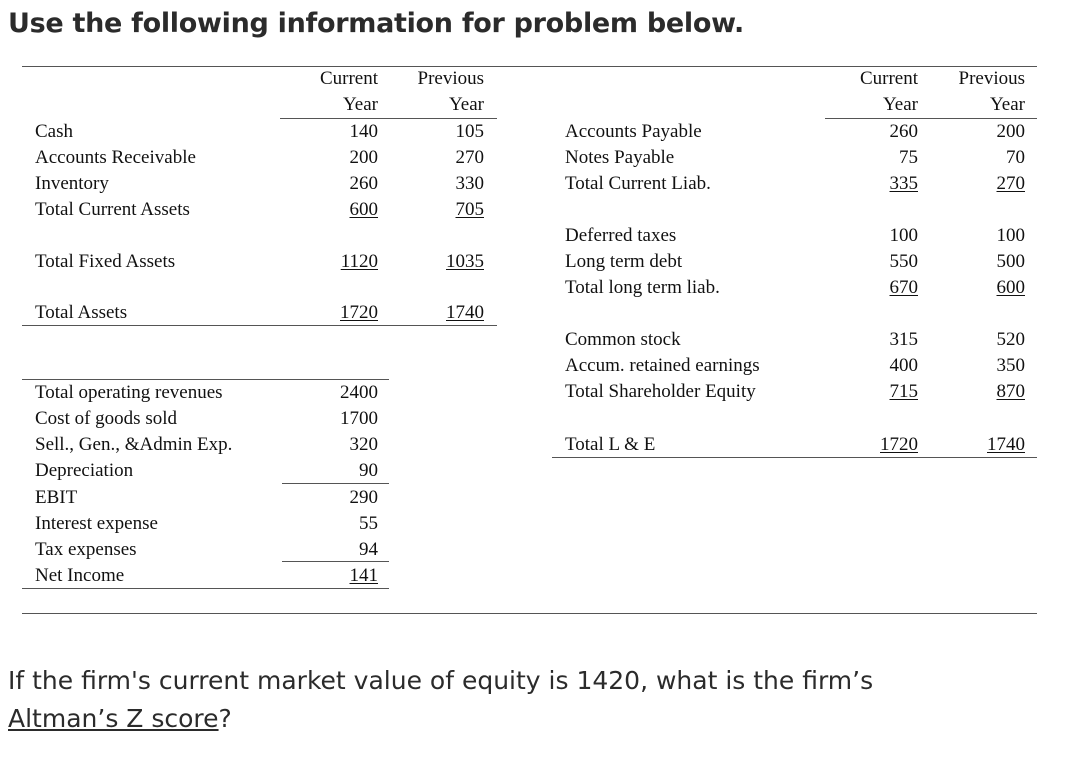 The height and width of the screenshot is (758, 1082). Describe the element at coordinates (904, 287) in the screenshot. I see `liab-current-total-long-term: 670` at that location.